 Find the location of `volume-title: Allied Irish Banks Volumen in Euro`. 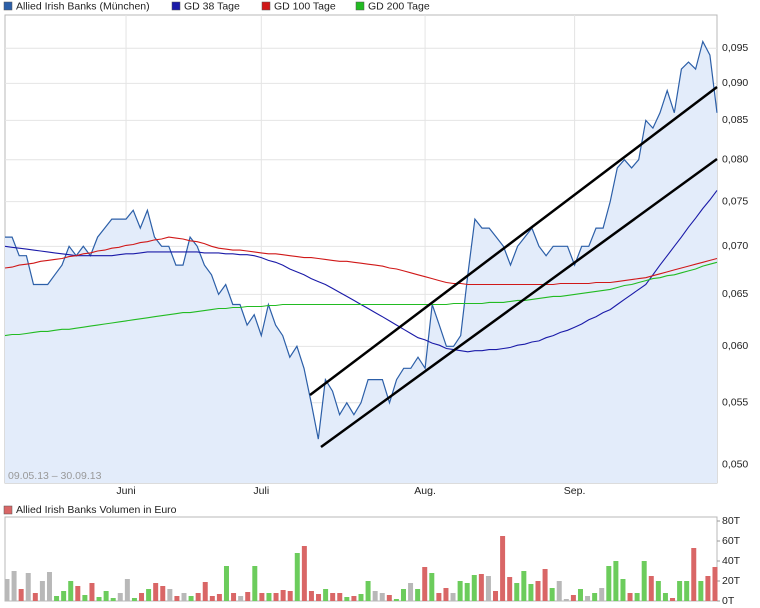

volume-title: Allied Irish Banks Volumen in Euro is located at coordinates (96, 510).